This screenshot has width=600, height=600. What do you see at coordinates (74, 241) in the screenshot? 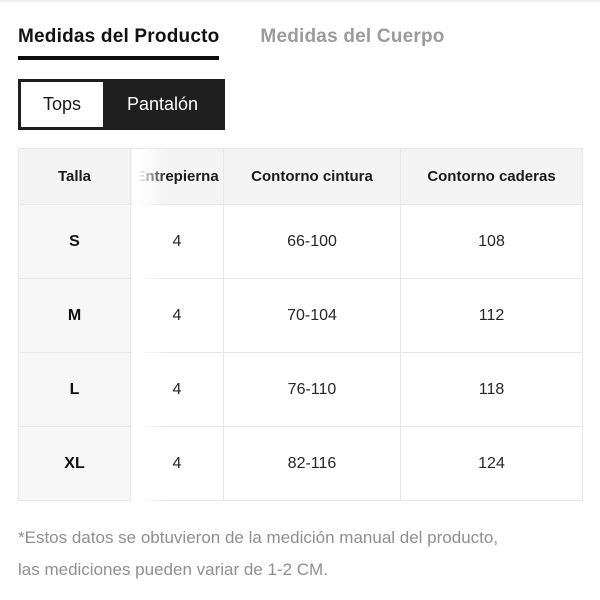
I see `cell-size: S` at bounding box center [74, 241].